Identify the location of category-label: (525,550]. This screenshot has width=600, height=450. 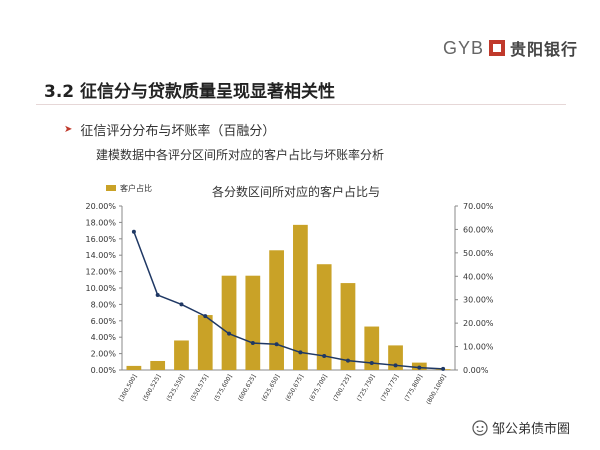
(175, 388).